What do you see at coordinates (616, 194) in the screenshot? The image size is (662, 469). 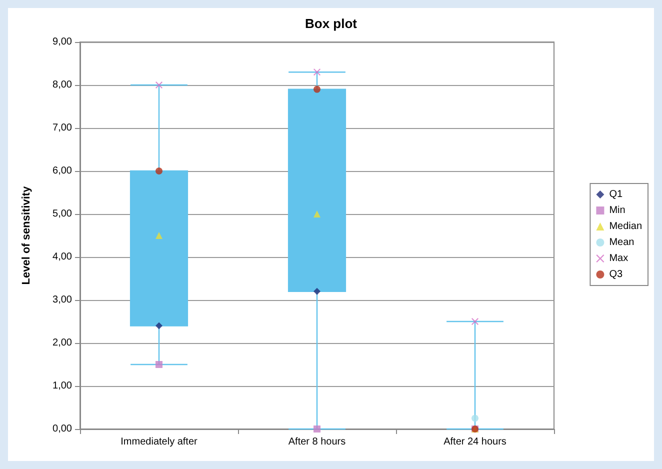 I see `legend-label: Q1` at bounding box center [616, 194].